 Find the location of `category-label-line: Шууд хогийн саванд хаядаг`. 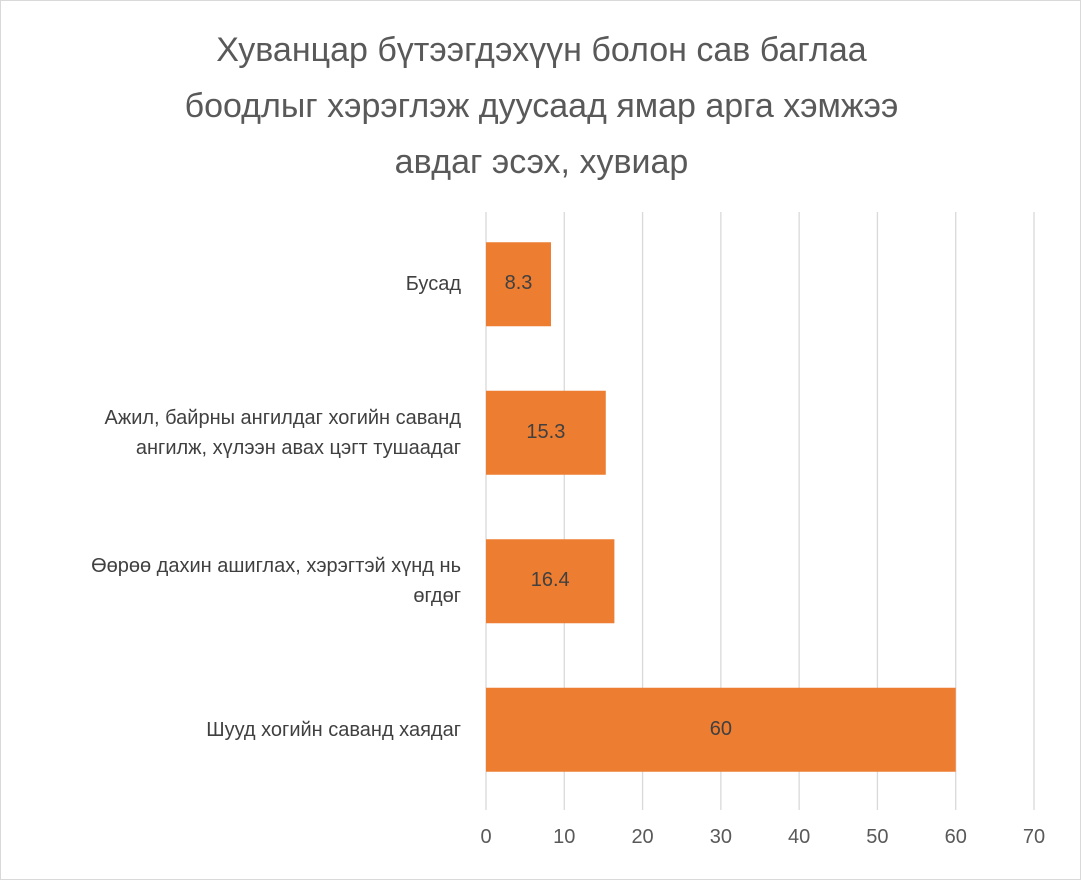

category-label-line: Шууд хогийн саванд хаядаг is located at coordinates (333, 729).